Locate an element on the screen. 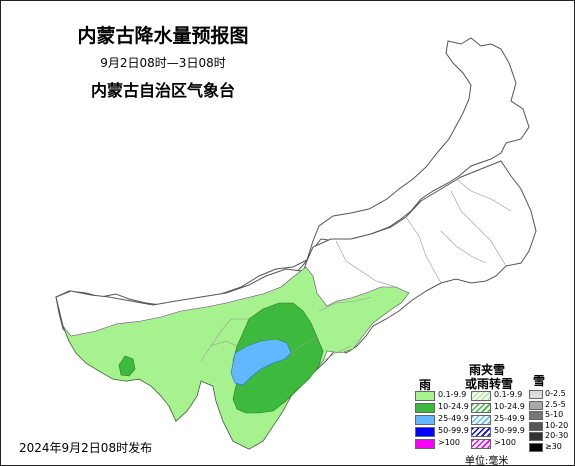  legend-sleet-label: >100 is located at coordinates (505, 442).